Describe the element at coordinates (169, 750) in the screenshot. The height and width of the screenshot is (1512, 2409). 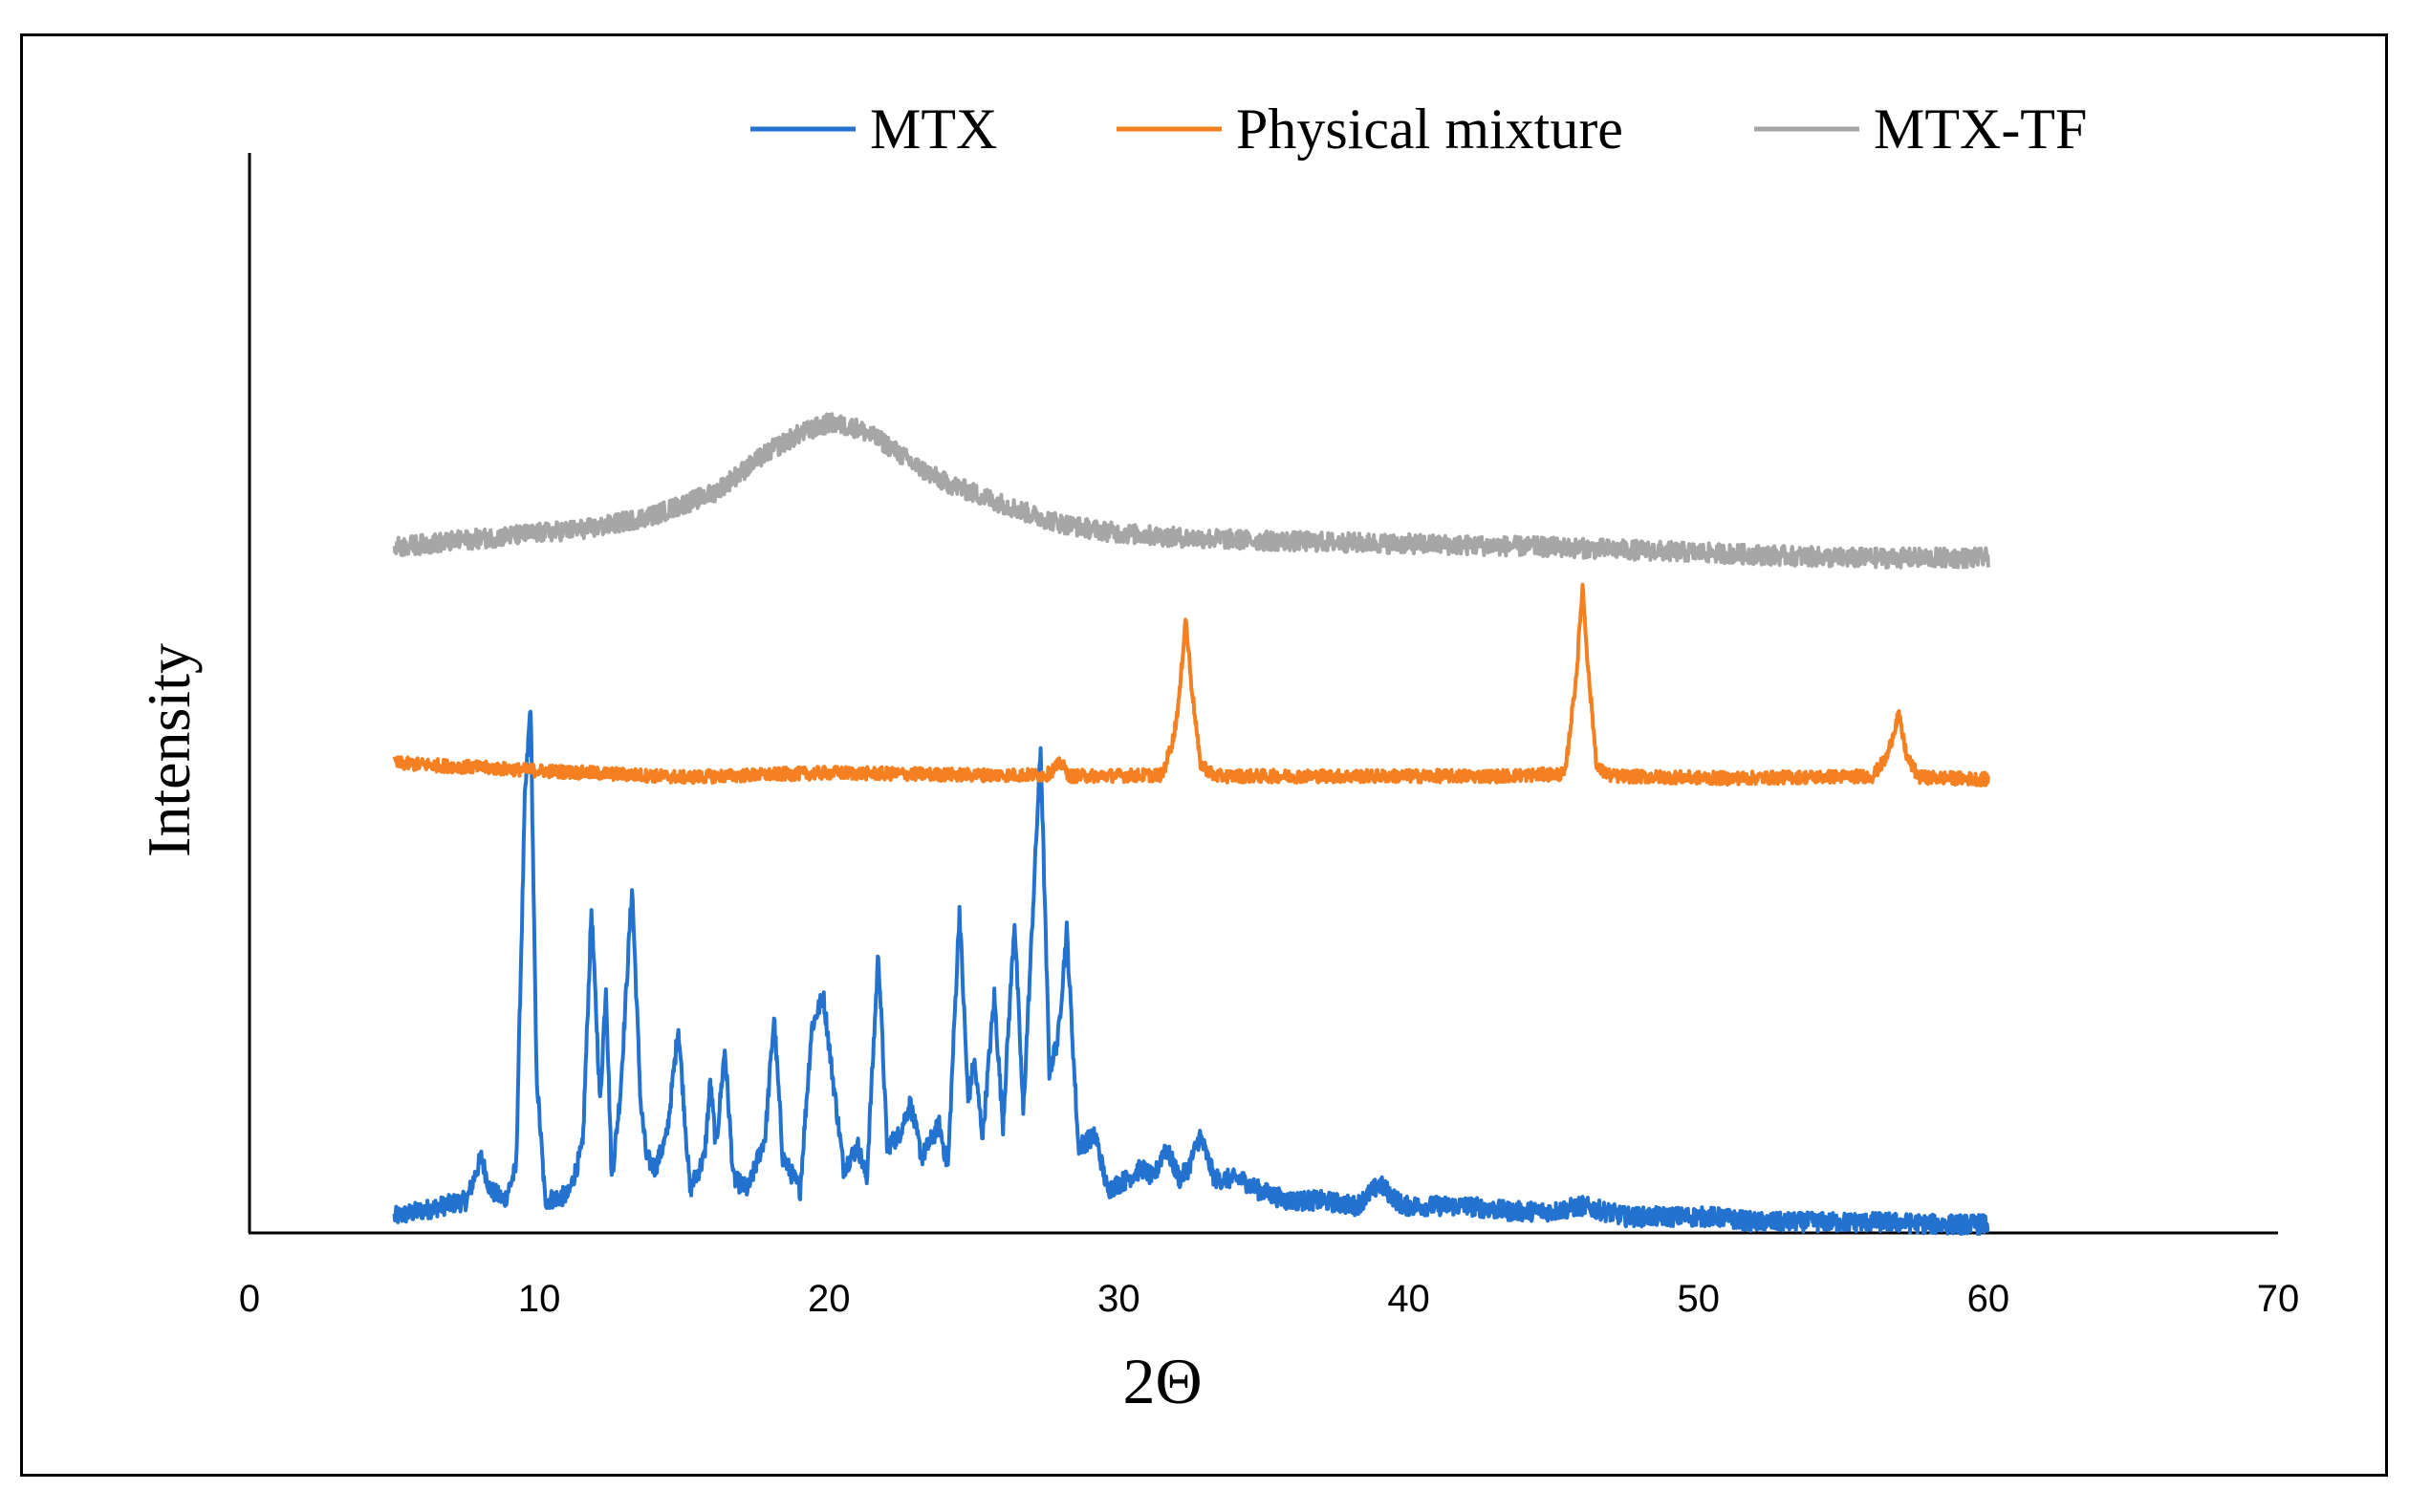
I see `y-axis-title: Intensity` at that location.